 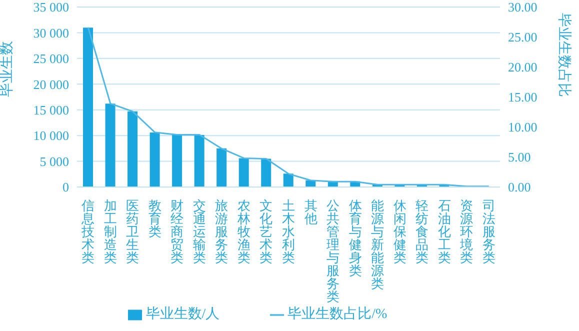 What do you see at coordinates (519, 157) in the screenshot?
I see `y2-tick-label: 5.00` at bounding box center [519, 157].